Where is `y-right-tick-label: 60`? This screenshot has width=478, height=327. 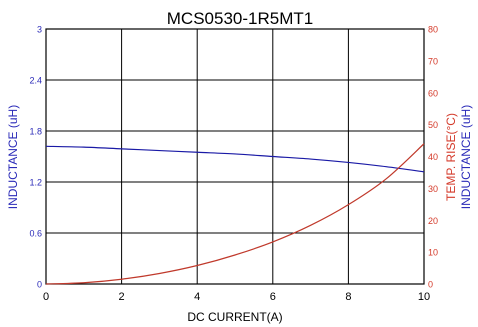 y-right-tick-label: 60 is located at coordinates (433, 93).